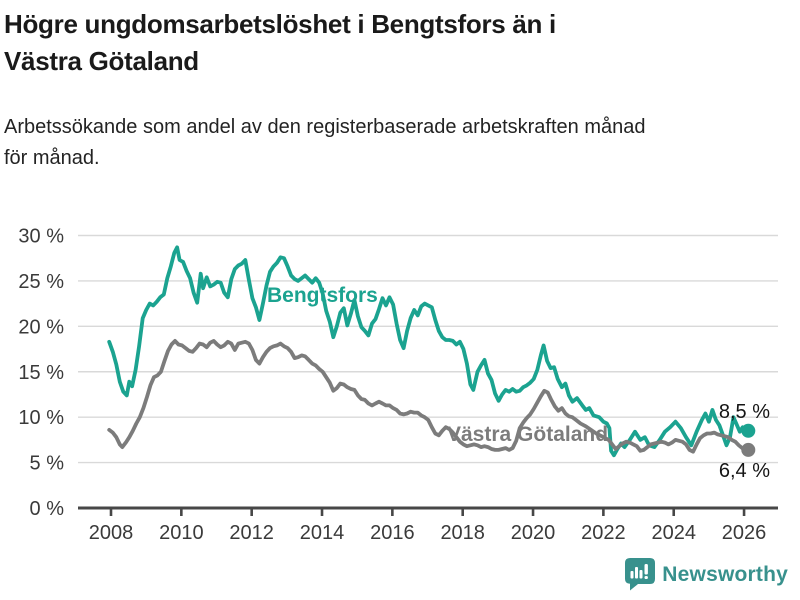  Describe the element at coordinates (41, 327) in the screenshot. I see `y-tick-label: 20 %` at that location.